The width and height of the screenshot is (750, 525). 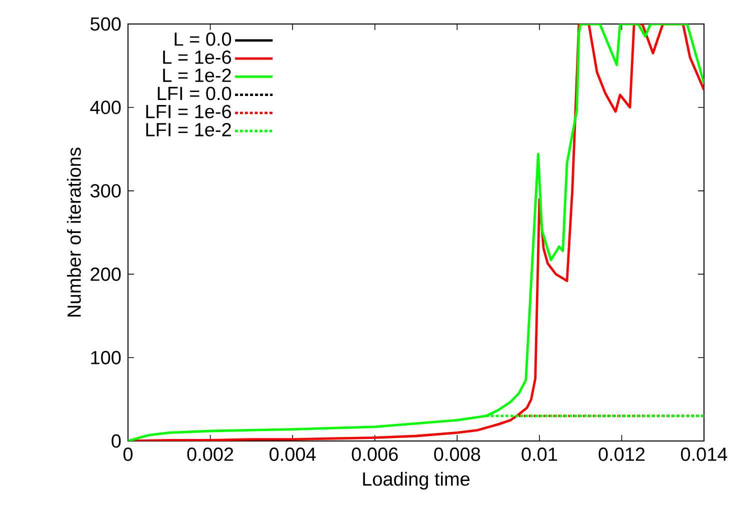 What do you see at coordinates (188, 111) in the screenshot?
I see `legend-label: LFI = 1e-6` at bounding box center [188, 111].